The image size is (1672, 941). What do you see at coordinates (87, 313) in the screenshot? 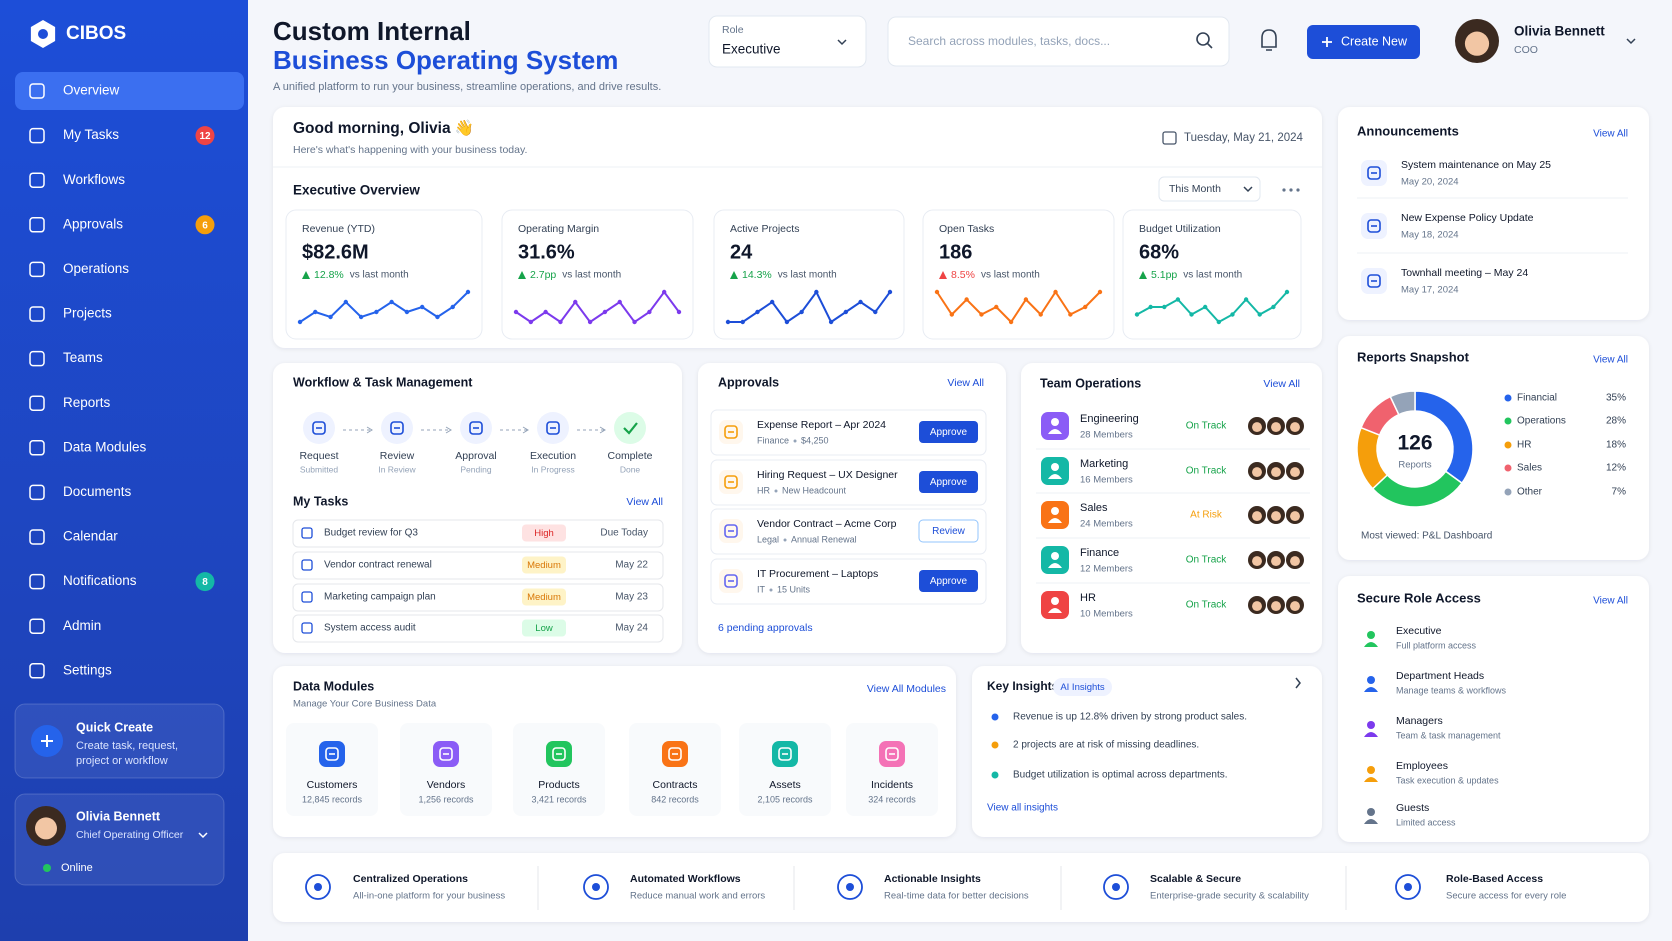
I see `nav-label: Projects` at bounding box center [87, 313].